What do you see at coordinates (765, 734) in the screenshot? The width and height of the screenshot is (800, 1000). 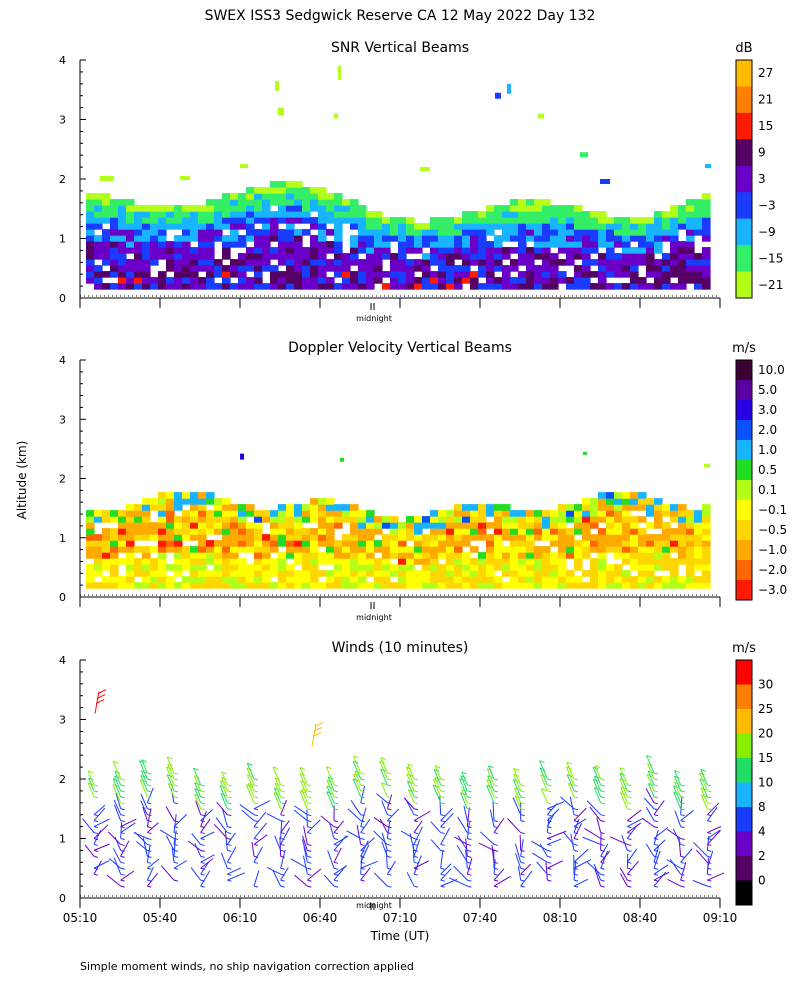 I see `colorbar-label: 20` at bounding box center [765, 734].